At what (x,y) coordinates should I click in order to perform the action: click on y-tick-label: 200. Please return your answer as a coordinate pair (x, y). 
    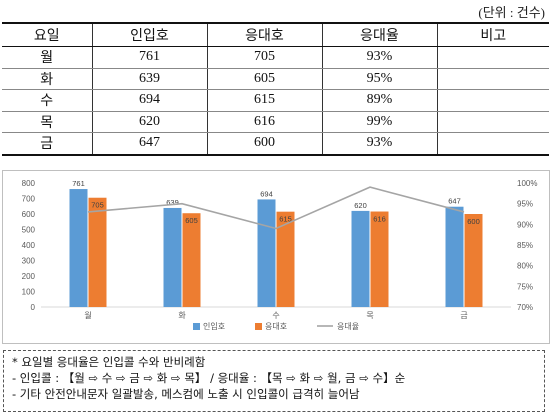
    Looking at the image, I should click on (29, 276).